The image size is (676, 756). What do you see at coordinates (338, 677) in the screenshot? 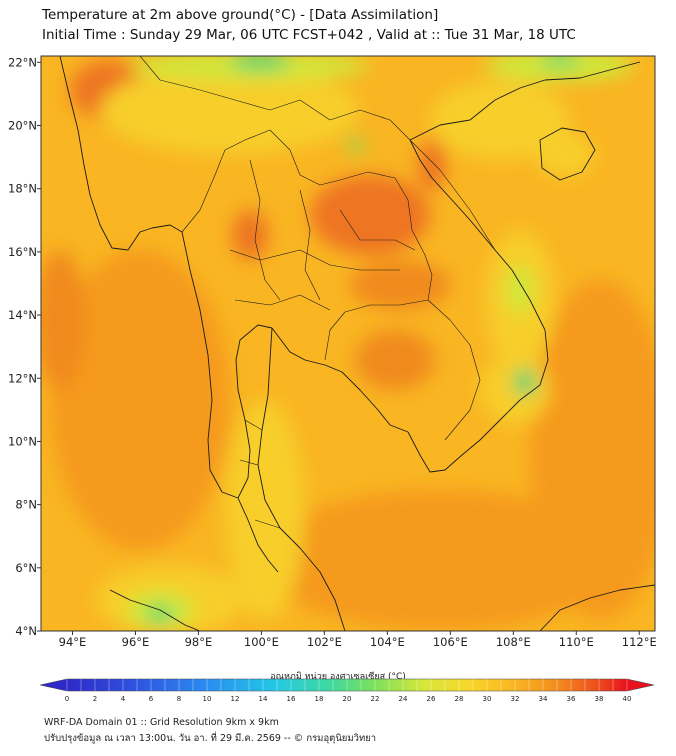
I see `colorbar-title: อุณหภูมิ หน่วย องศาเซลเซียส (°C)` at bounding box center [338, 677].